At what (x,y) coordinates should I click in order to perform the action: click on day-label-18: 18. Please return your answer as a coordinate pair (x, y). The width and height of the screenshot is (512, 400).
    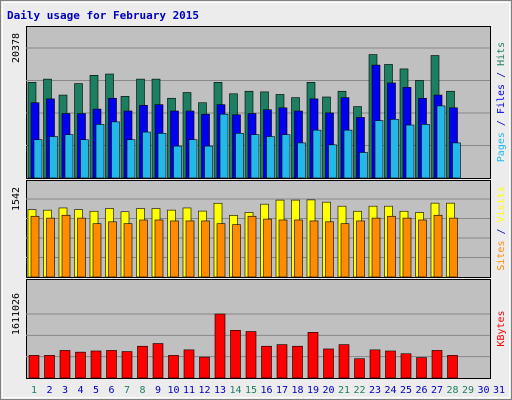
    Looking at the image, I should click on (297, 390).